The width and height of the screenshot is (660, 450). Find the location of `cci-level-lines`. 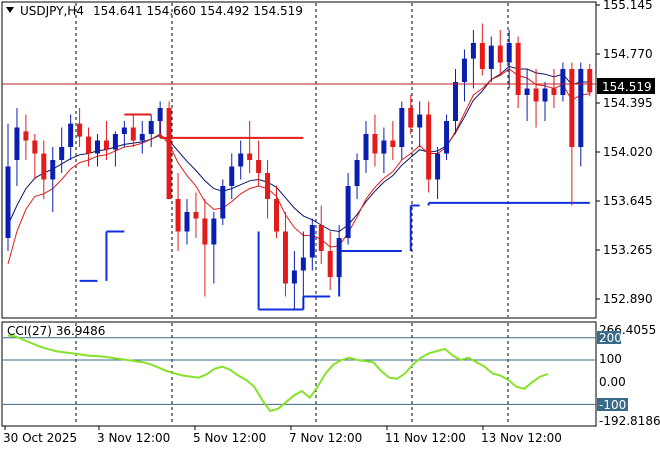

cci-level-lines is located at coordinates (299, 371).